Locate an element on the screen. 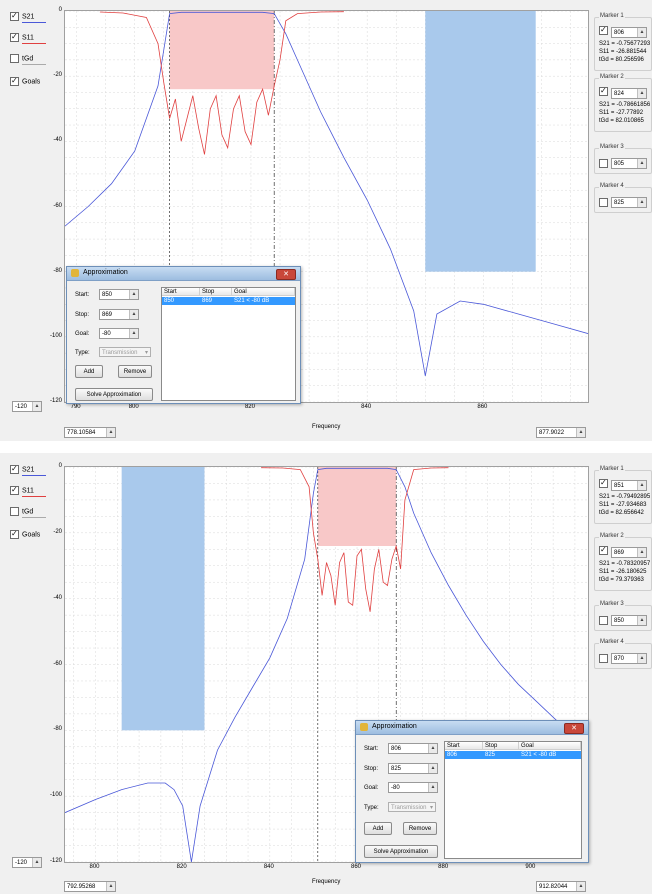 The height and width of the screenshot is (894, 652). table-row: 806 825 S21 < -80 dB is located at coordinates (513, 755).